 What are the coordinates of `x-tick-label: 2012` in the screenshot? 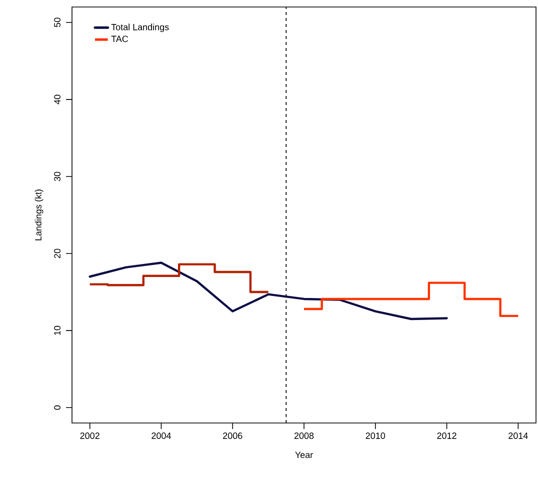 It's located at (446, 435).